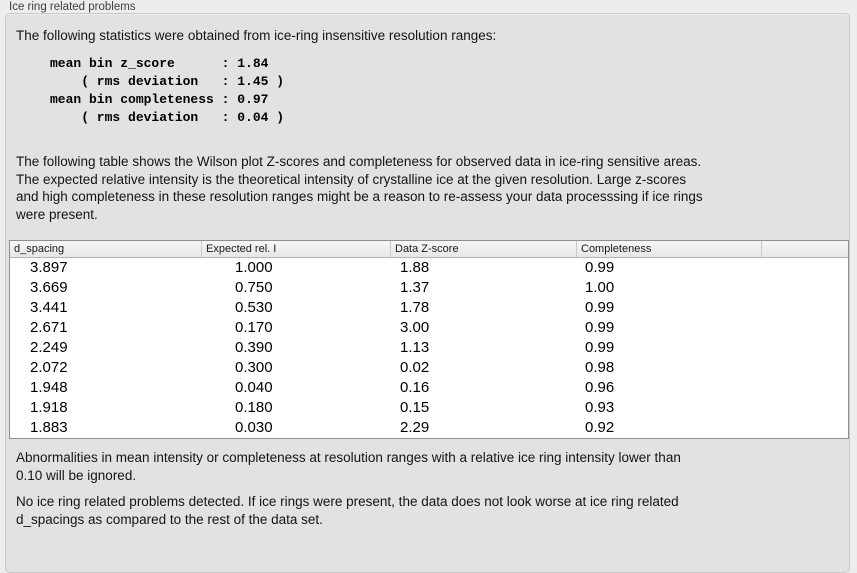  I want to click on table-row: 2.072 0.300 0.02 0.98, so click(429, 368).